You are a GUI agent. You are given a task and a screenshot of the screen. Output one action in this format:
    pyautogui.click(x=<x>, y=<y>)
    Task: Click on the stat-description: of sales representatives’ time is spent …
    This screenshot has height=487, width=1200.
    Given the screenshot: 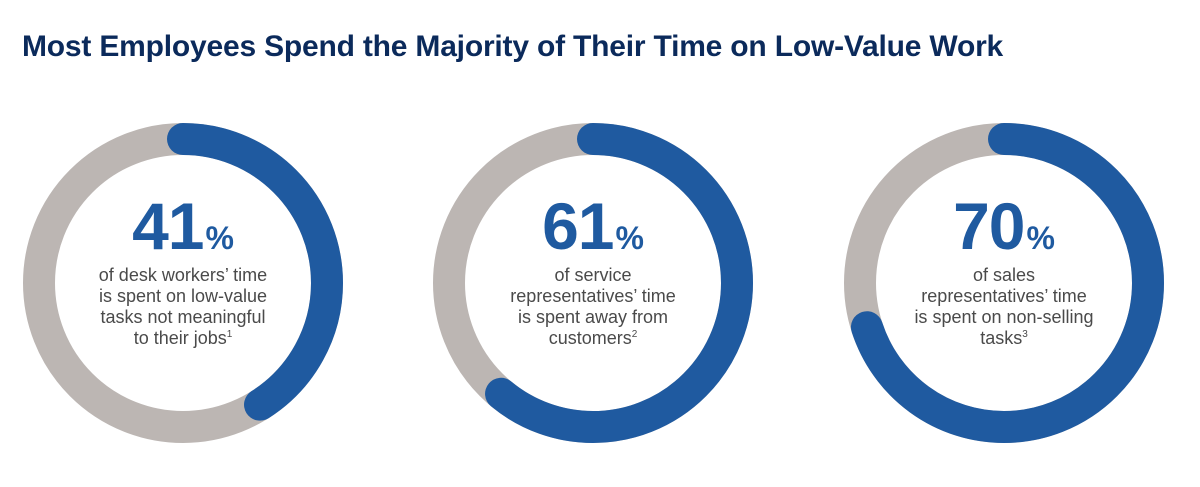 What is the action you would take?
    pyautogui.click(x=1004, y=307)
    